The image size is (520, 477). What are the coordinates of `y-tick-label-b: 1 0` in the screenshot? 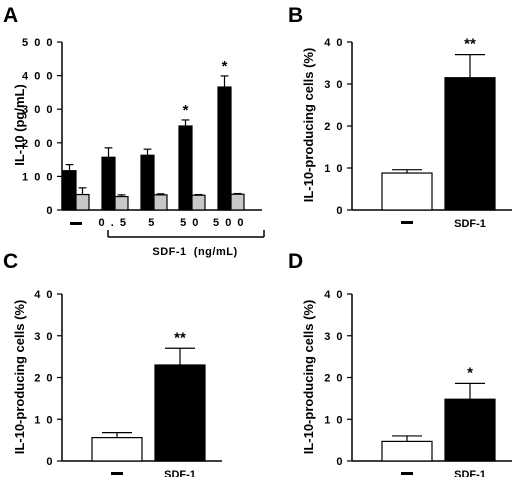 It's located at (334, 169).